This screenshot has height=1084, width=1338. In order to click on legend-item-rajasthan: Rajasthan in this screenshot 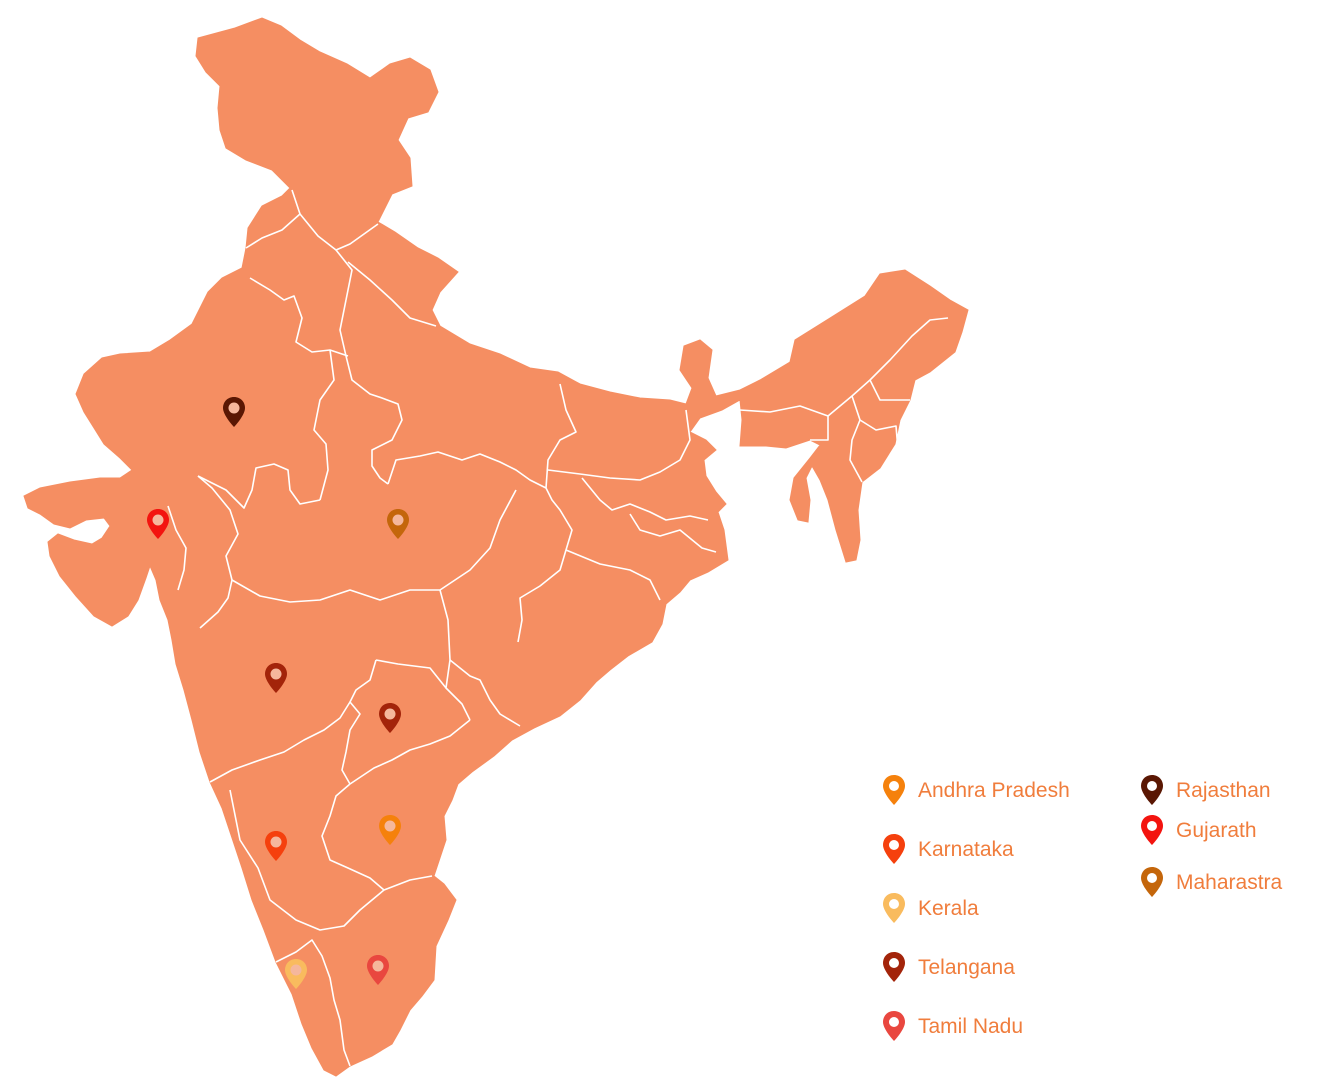, I will do `click(1205, 790)`.